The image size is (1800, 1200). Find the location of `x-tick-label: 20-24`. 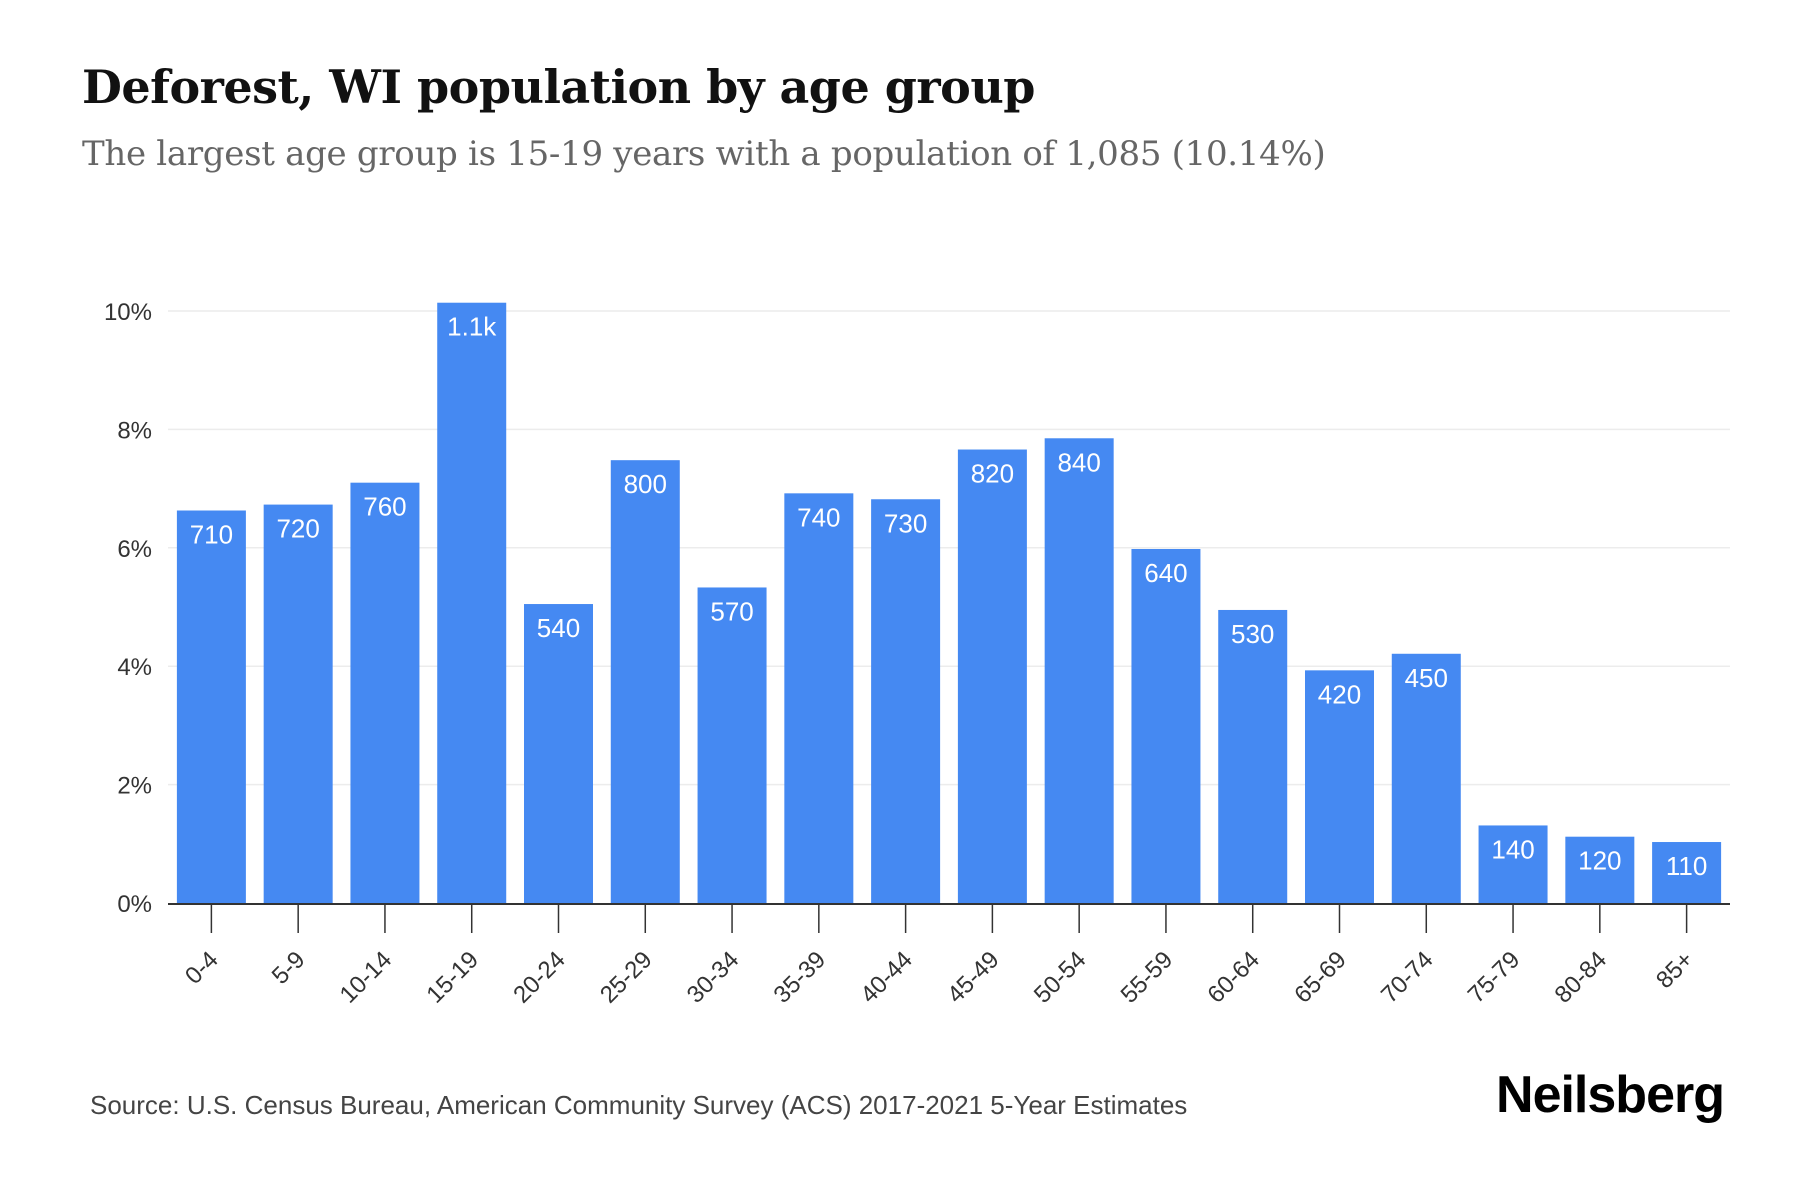

x-tick-label: 20-24 is located at coordinates (539, 977).